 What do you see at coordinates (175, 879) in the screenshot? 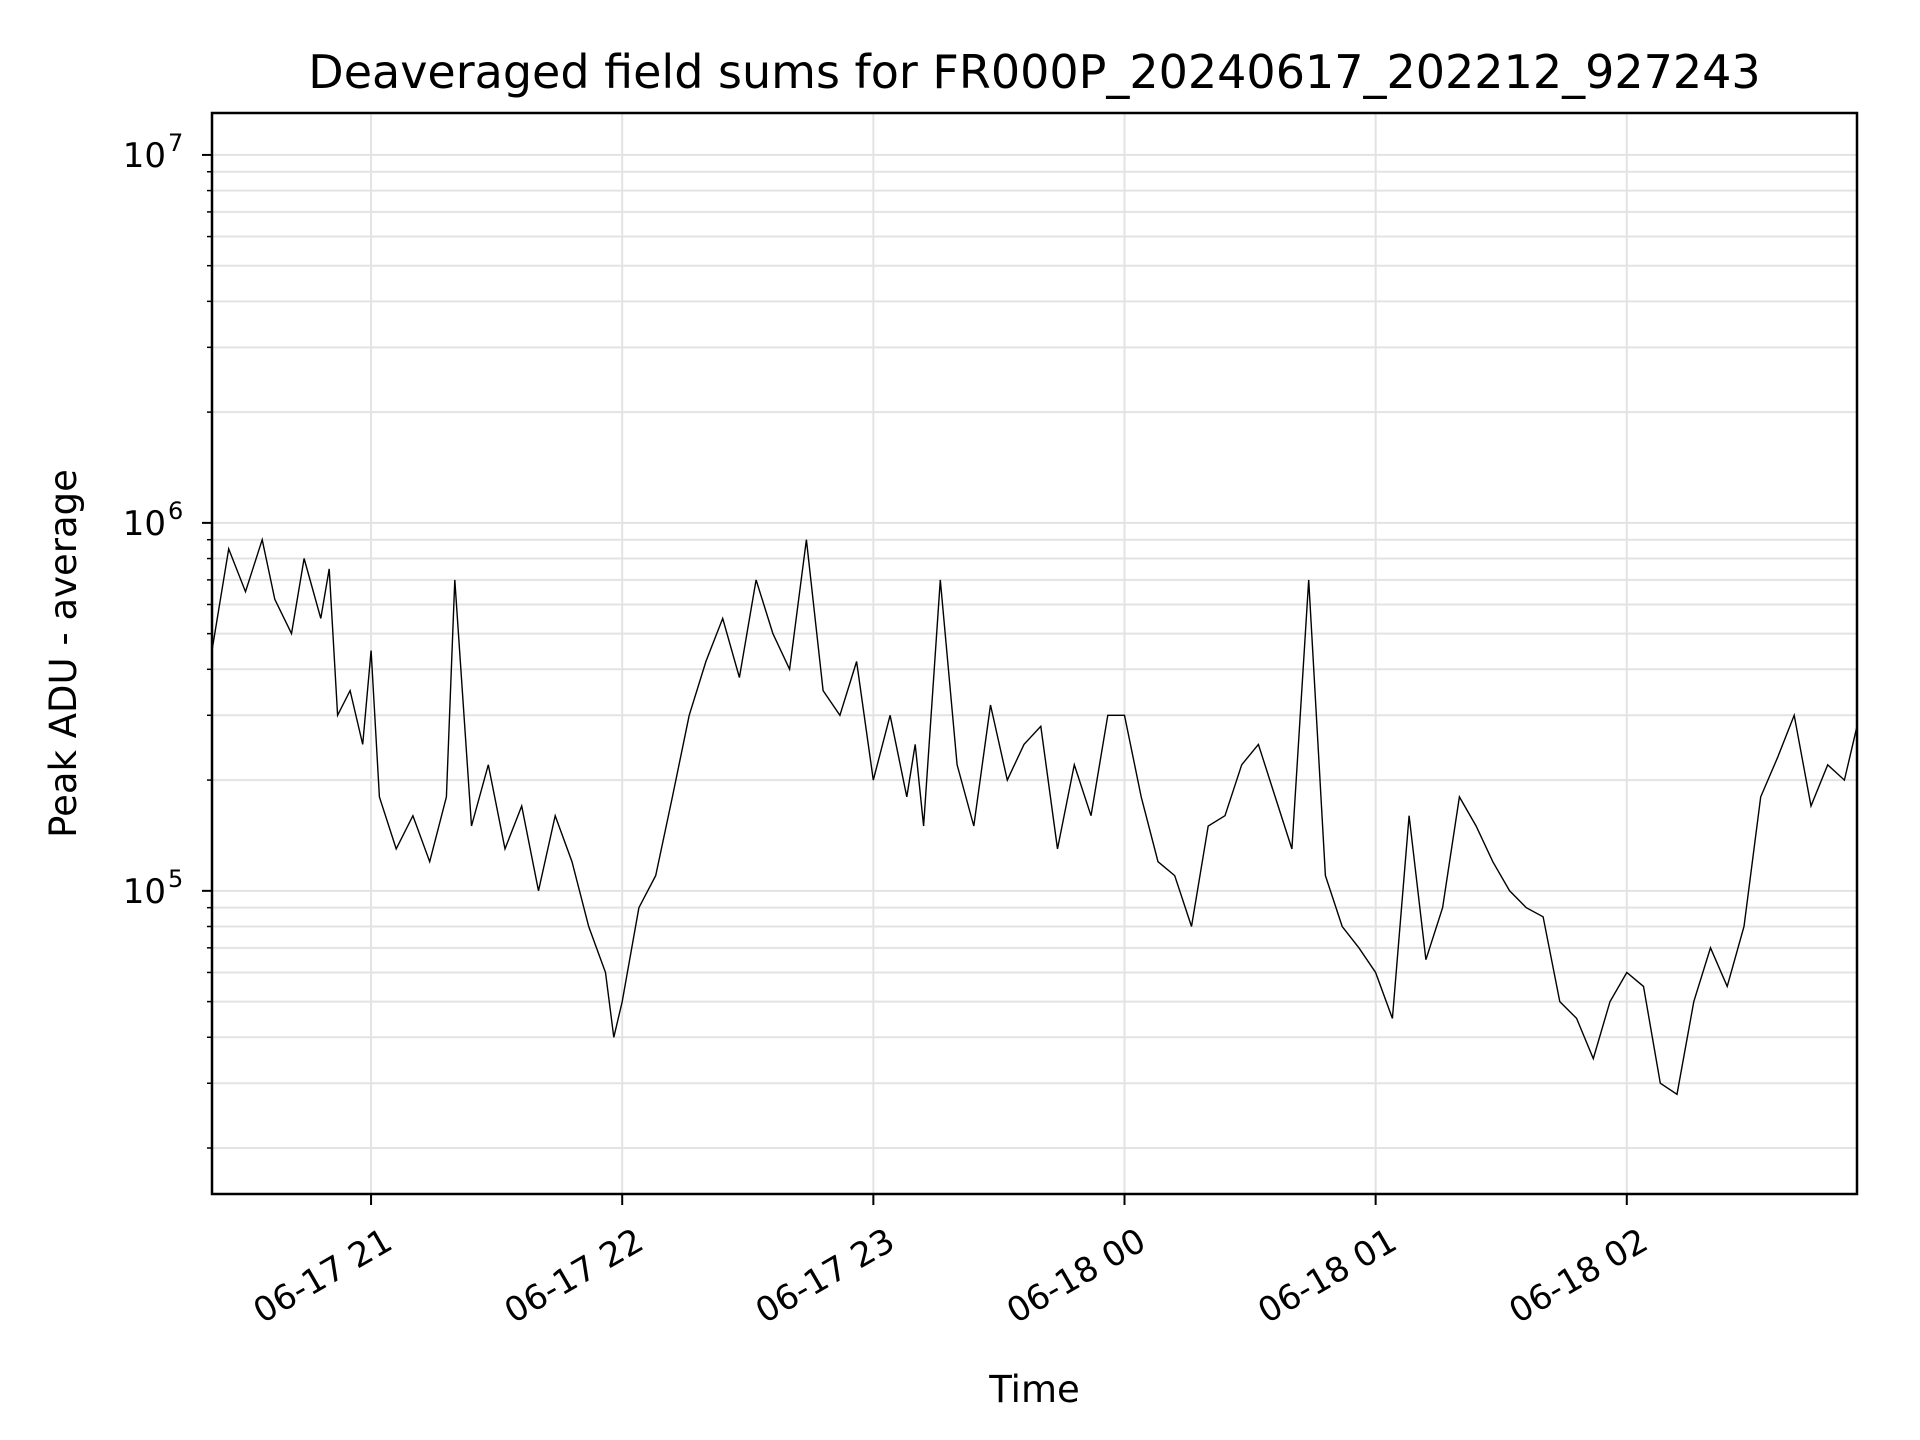
I see `y-tick-exponent: 5` at bounding box center [175, 879].